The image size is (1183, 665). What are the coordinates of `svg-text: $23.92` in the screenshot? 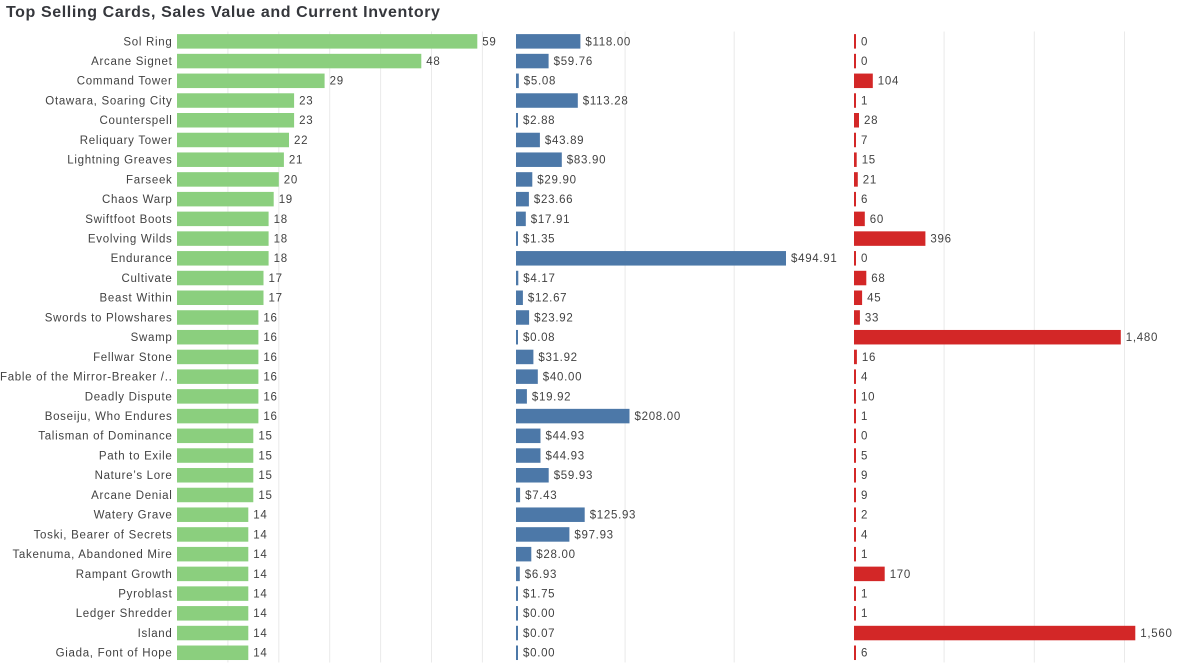 It's located at (553, 318).